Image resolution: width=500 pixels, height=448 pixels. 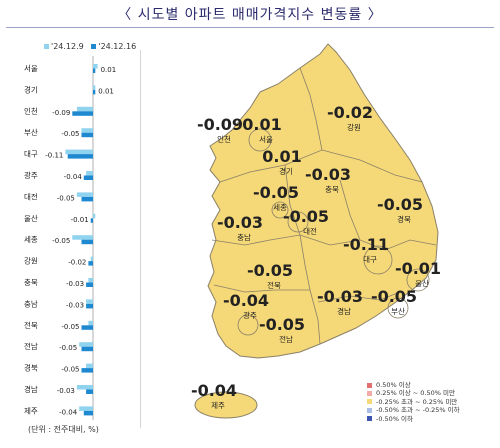 What do you see at coordinates (378, 260) in the screenshot?
I see `border-daegu` at bounding box center [378, 260].